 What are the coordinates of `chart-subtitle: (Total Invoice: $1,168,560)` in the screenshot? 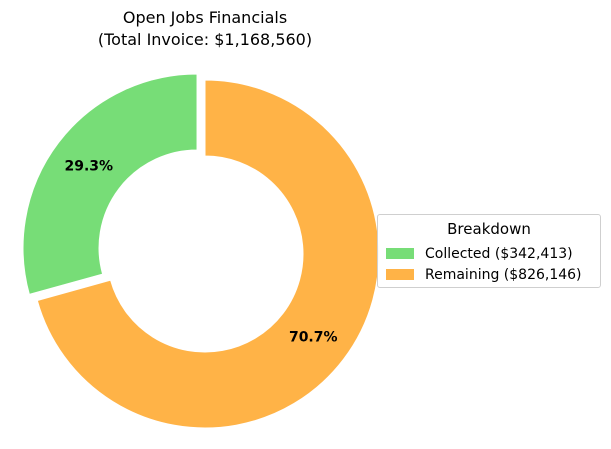 It's located at (205, 39).